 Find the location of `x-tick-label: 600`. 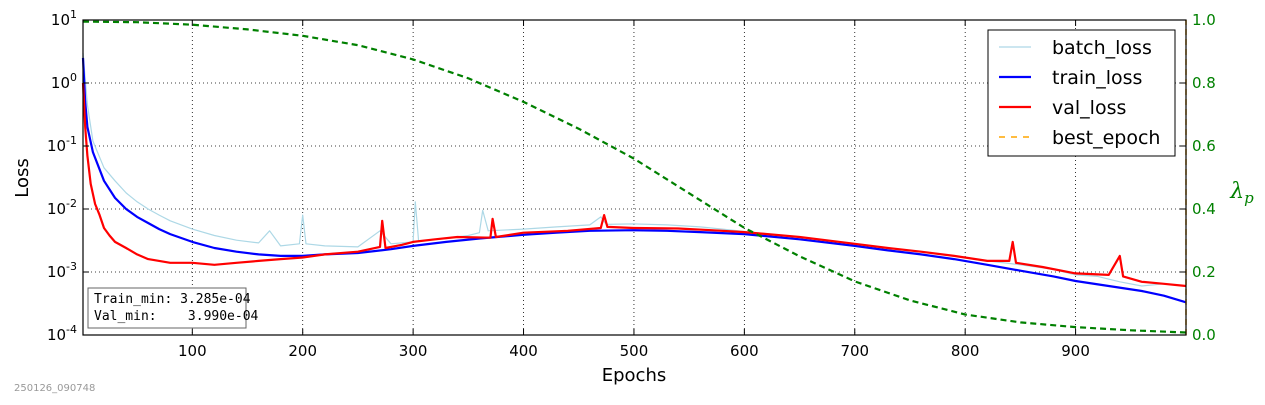

x-tick-label: 600 is located at coordinates (744, 351).